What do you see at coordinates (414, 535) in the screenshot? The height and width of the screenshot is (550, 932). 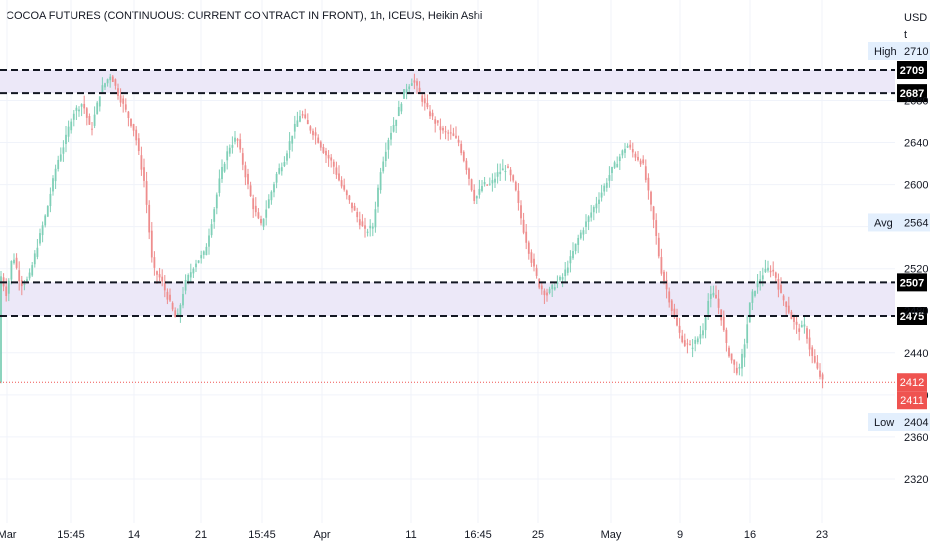 I see `time-axis: Mar 15:45 14 21 15:45 Apr 11 16:45 25 May 9 16 23` at bounding box center [414, 535].